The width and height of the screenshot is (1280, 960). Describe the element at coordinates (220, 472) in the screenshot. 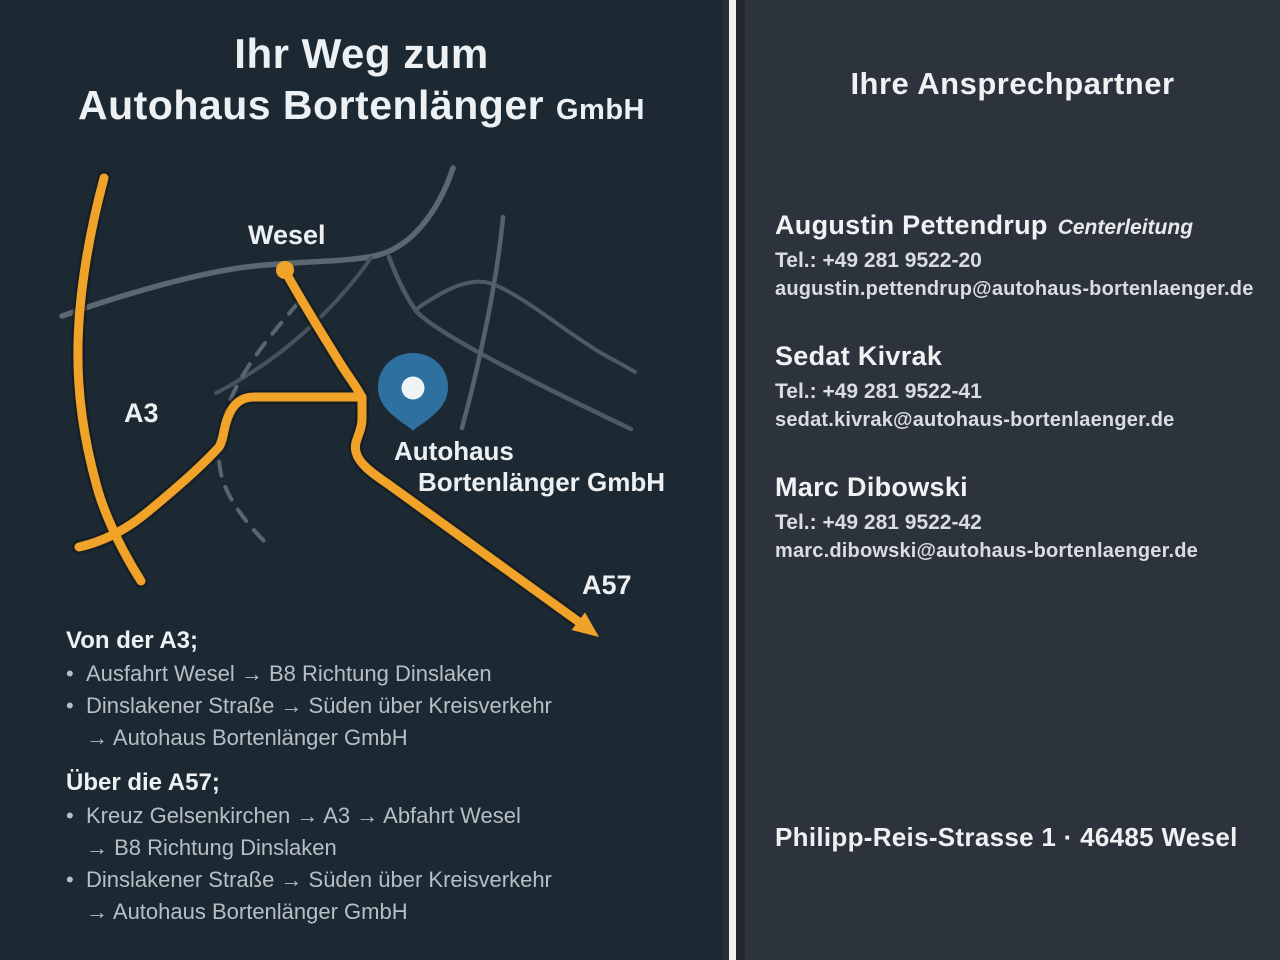

I see `route-southwest` at that location.